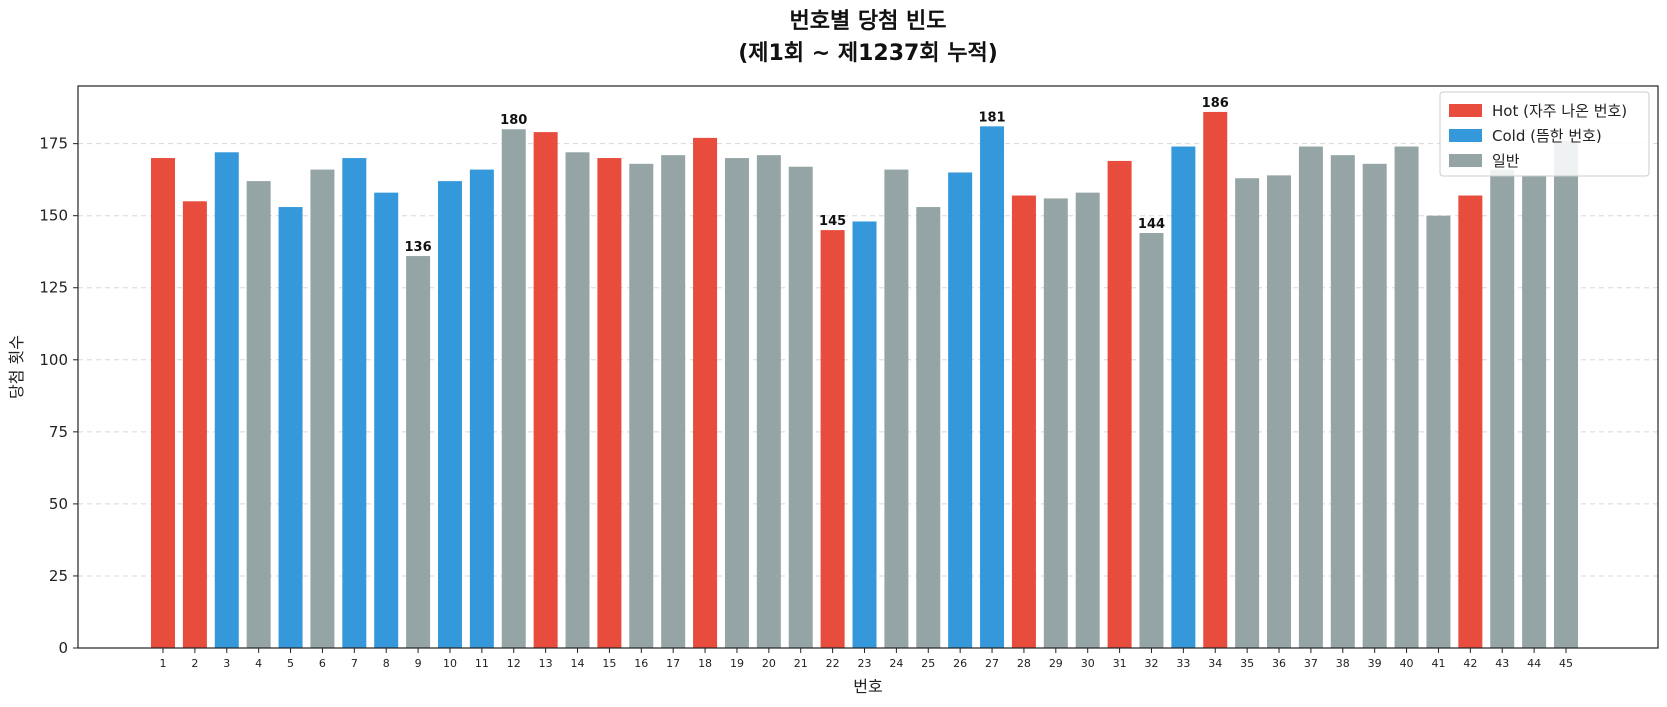 Image resolution: width=1667 pixels, height=707 pixels. I want to click on x-tick-label-26: 26, so click(960, 663).